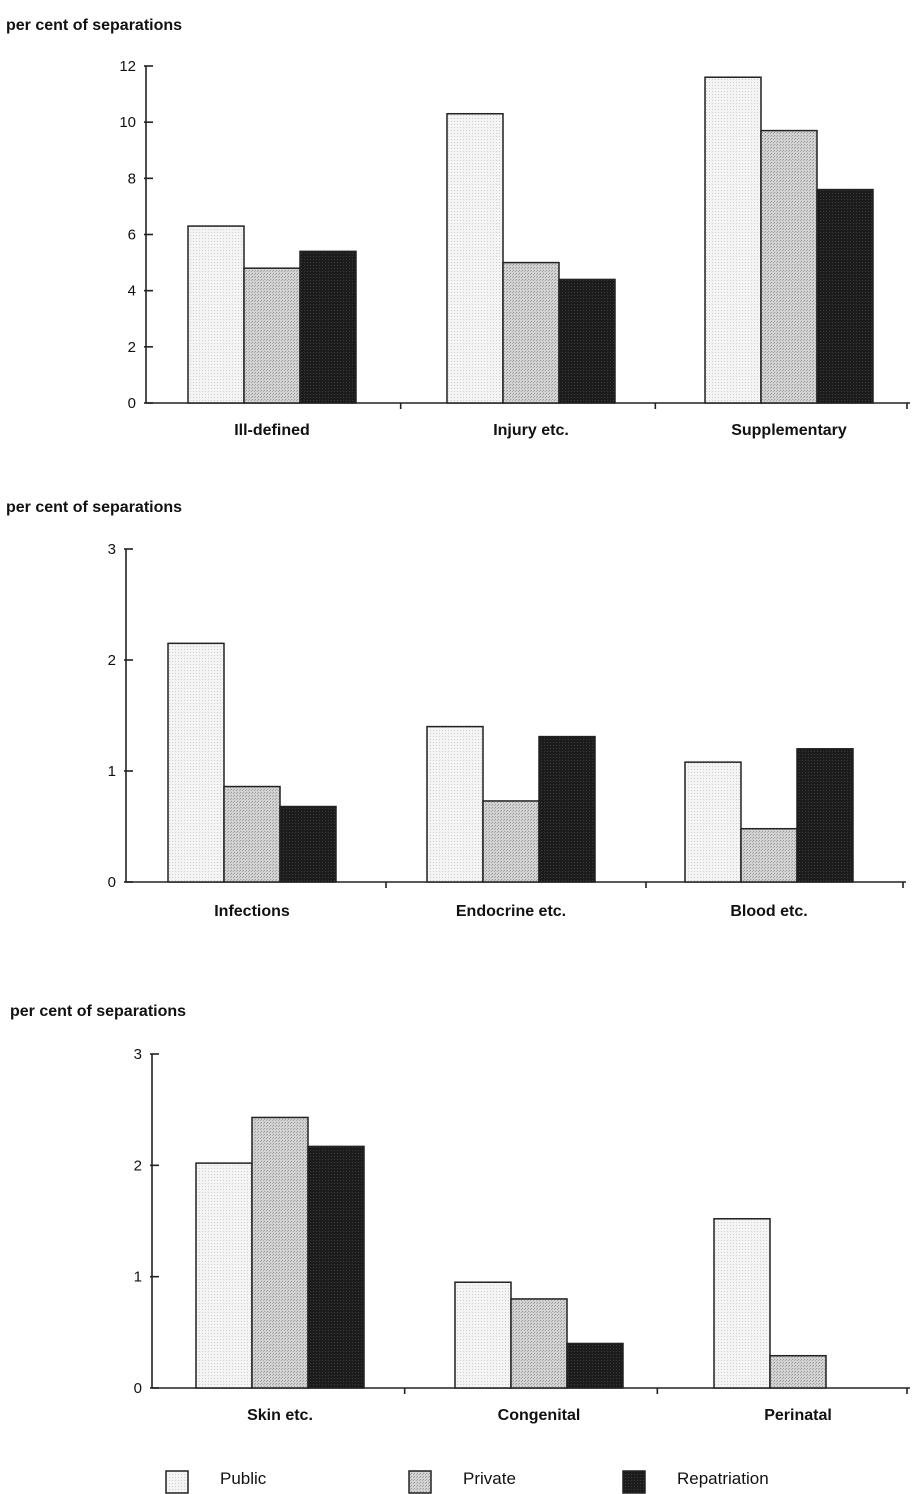 This screenshot has width=913, height=1494. I want to click on category-label-endocrine-etc: Endocrine etc., so click(511, 911).